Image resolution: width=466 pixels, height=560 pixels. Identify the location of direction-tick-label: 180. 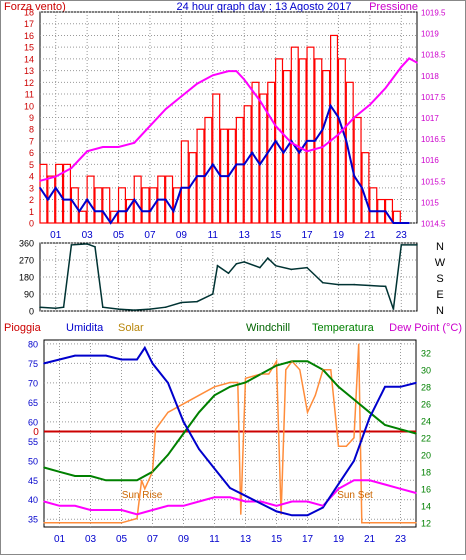
(26, 278).